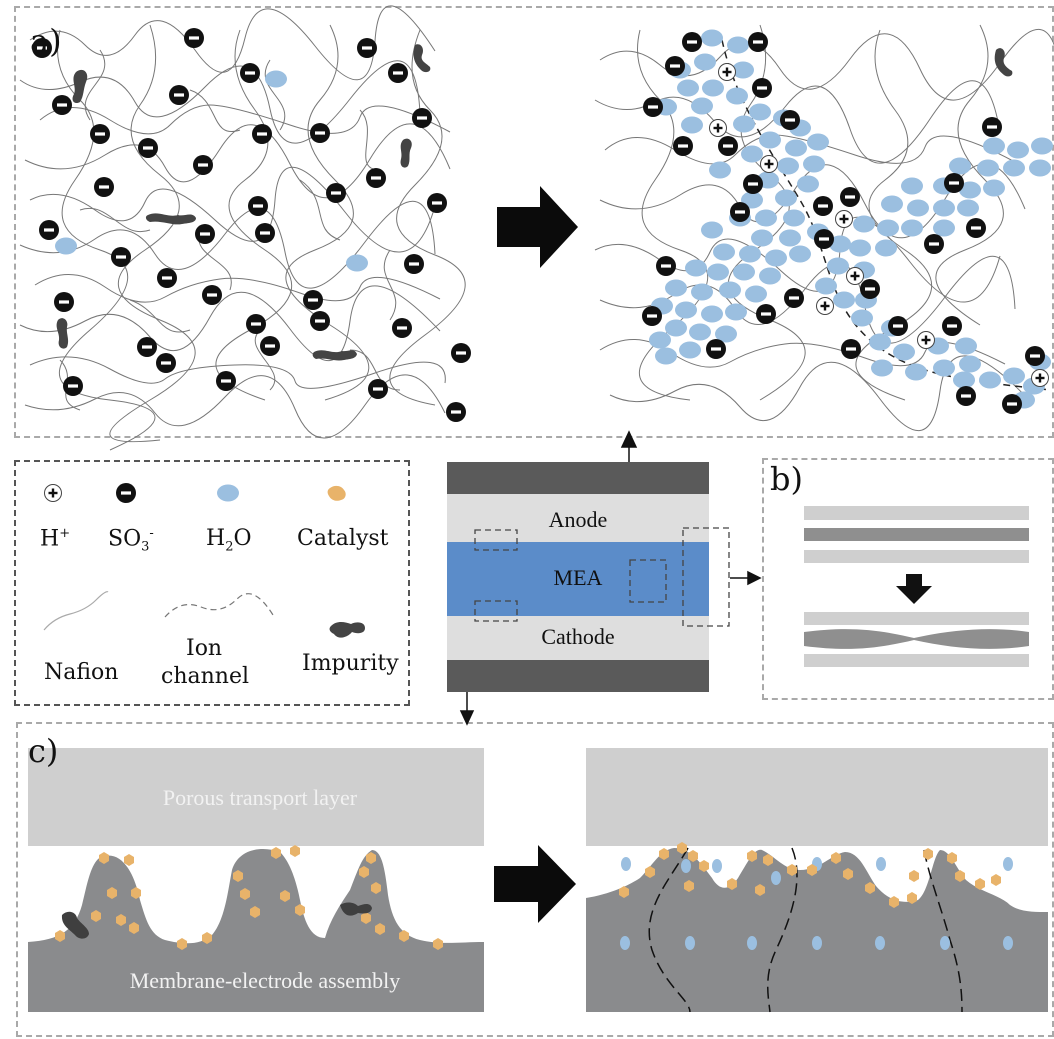 The image size is (1054, 1039). Describe the element at coordinates (131, 540) in the screenshot. I see `legend-so3-label: SO3-` at that location.